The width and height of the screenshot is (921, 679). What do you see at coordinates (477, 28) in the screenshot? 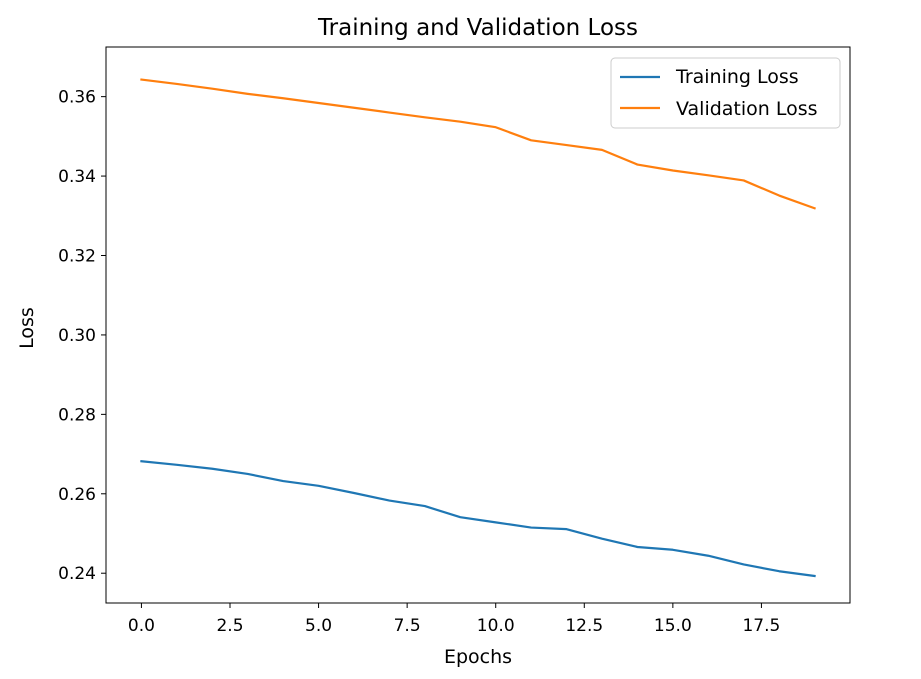
I see `chart-title: Training and Validation Loss` at bounding box center [477, 28].